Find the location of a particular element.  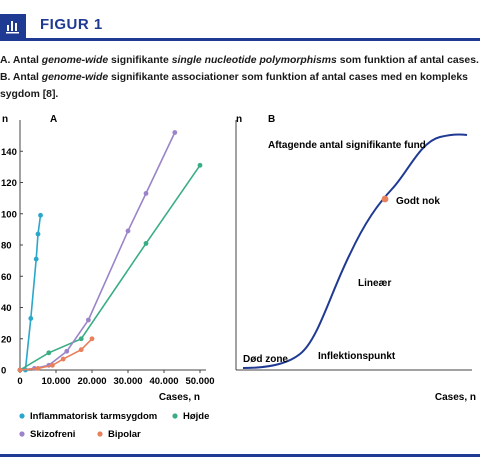

caption-a-em2: single nucleotide polymorphisms is located at coordinates (254, 60).